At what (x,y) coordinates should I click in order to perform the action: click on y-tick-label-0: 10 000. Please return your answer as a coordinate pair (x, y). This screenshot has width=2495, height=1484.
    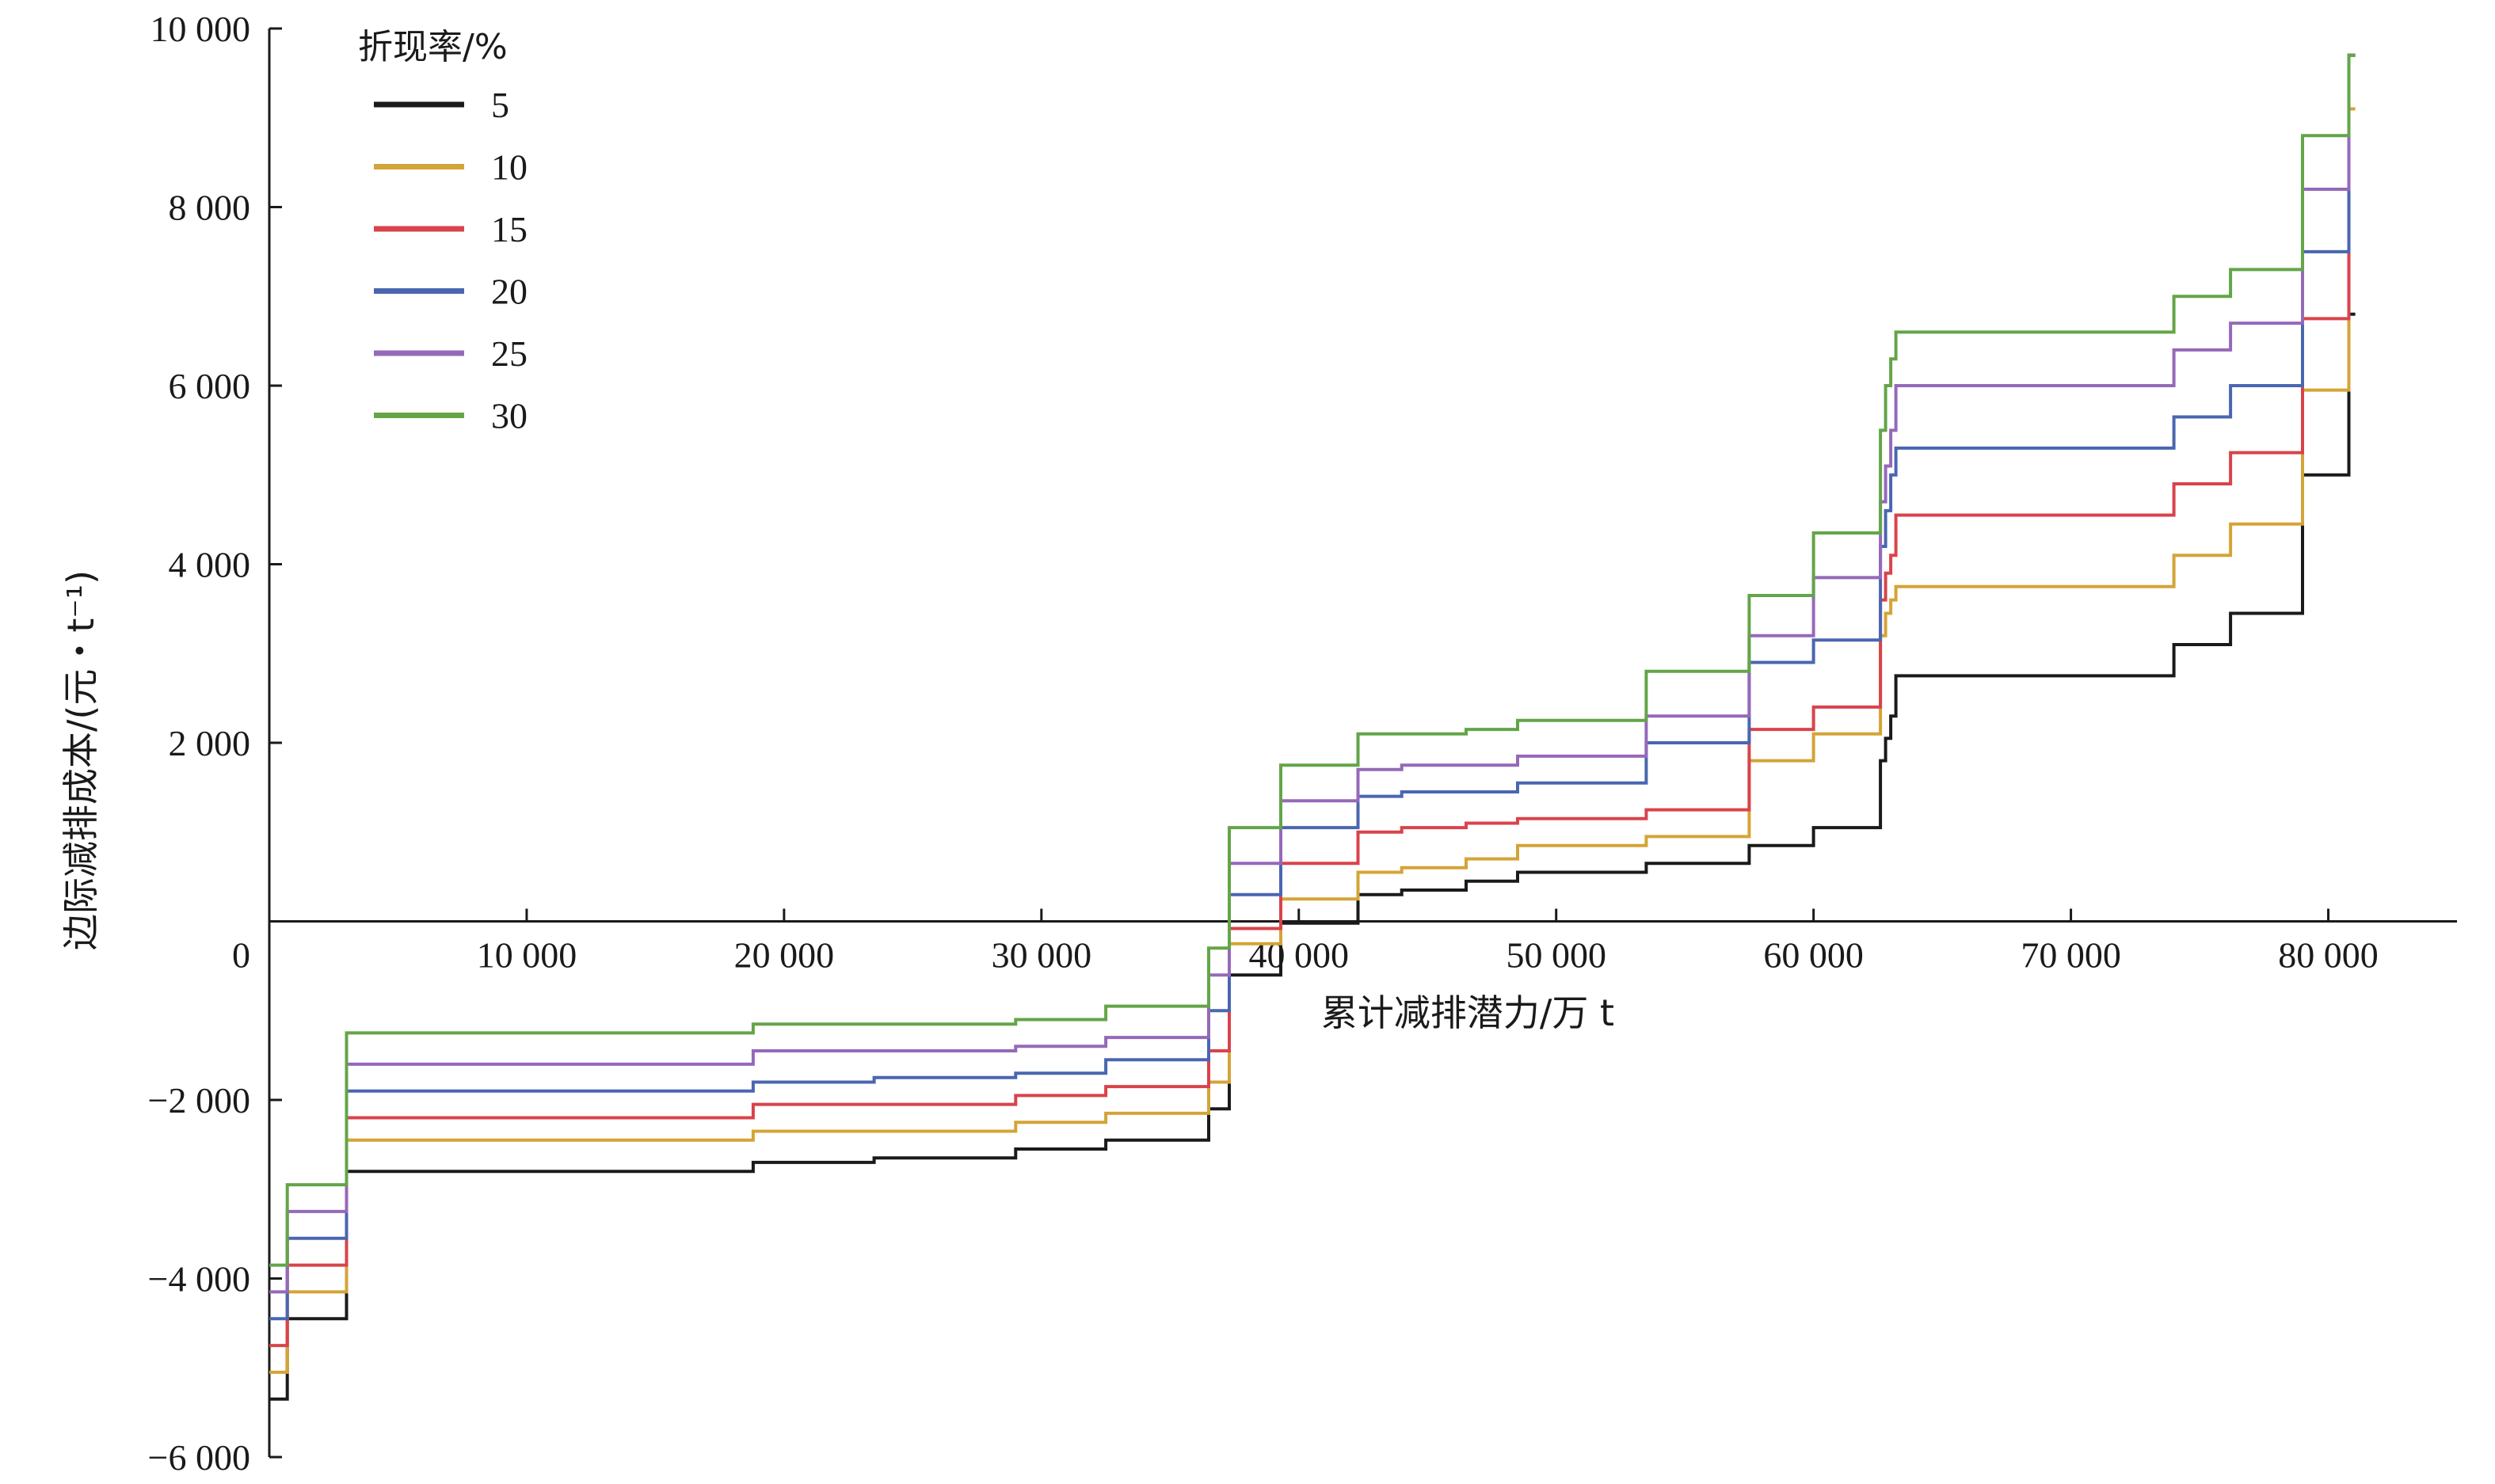
    Looking at the image, I should click on (200, 29).